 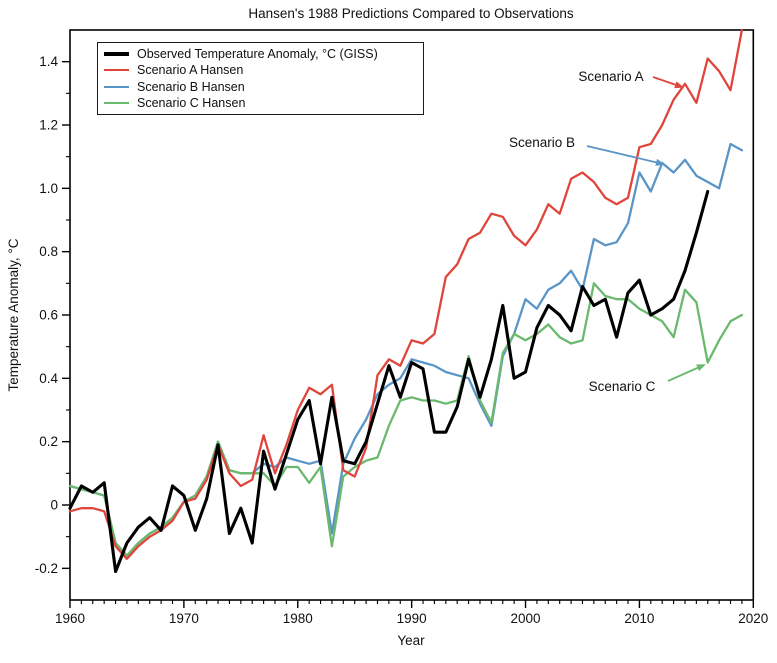 I want to click on x-tick-label: 1970, so click(x=184, y=618).